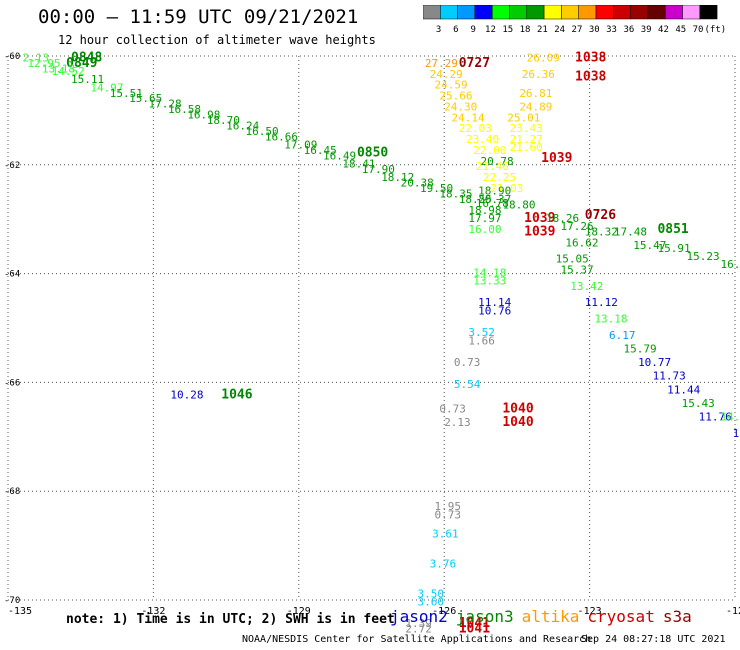 The image size is (740, 650). Describe the element at coordinates (698, 30) in the screenshot. I see `colorbar-label: 70` at that location.